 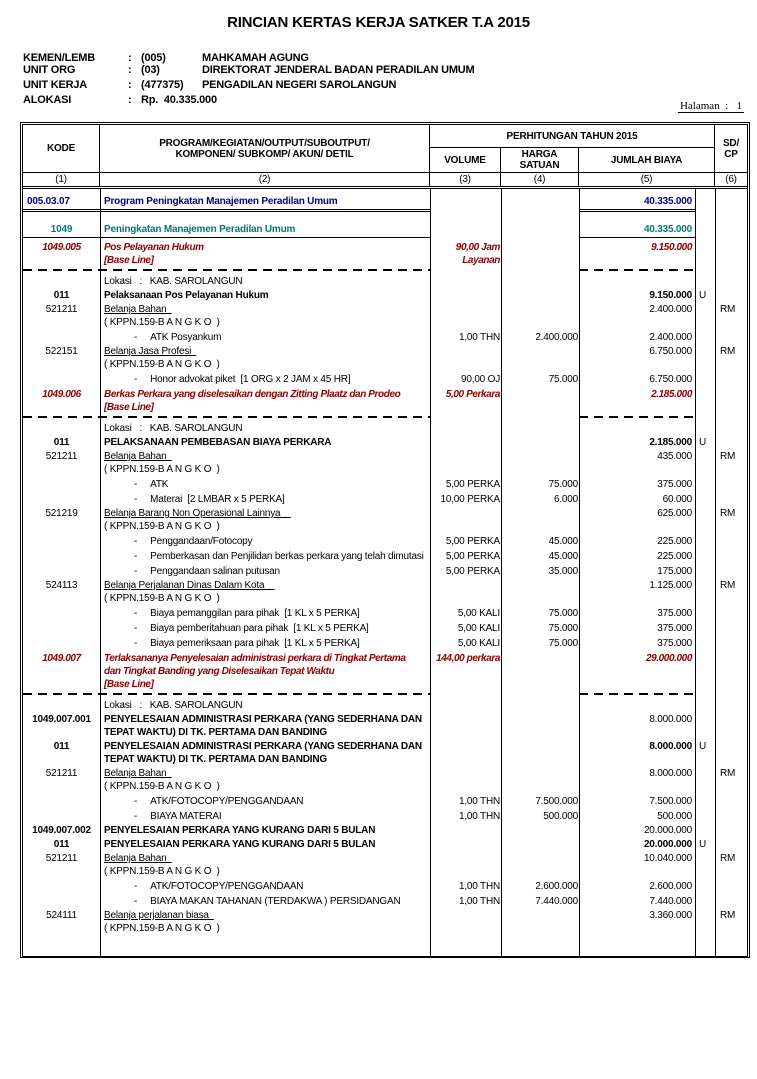 What do you see at coordinates (703, 746) in the screenshot?
I see `cell-u-flag: U` at bounding box center [703, 746].